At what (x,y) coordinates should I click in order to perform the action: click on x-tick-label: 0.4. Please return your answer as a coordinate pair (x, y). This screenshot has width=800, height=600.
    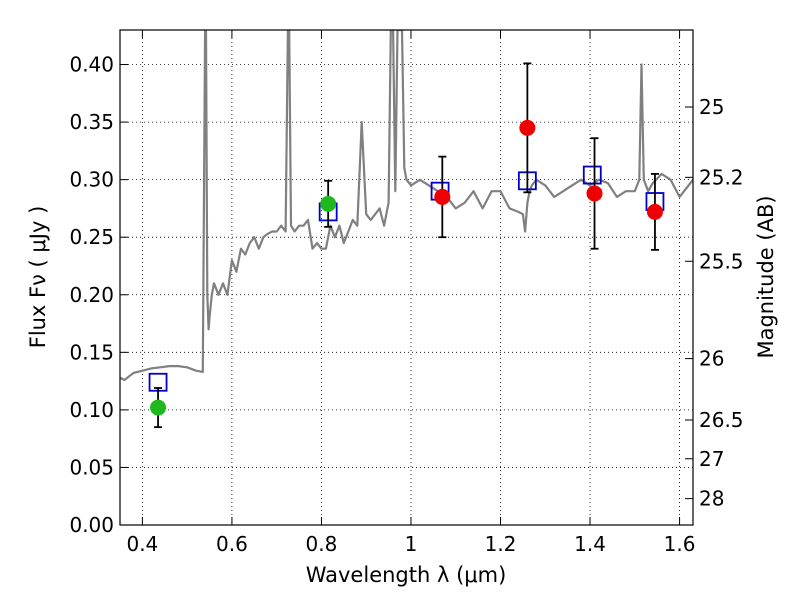
    Looking at the image, I should click on (142, 544).